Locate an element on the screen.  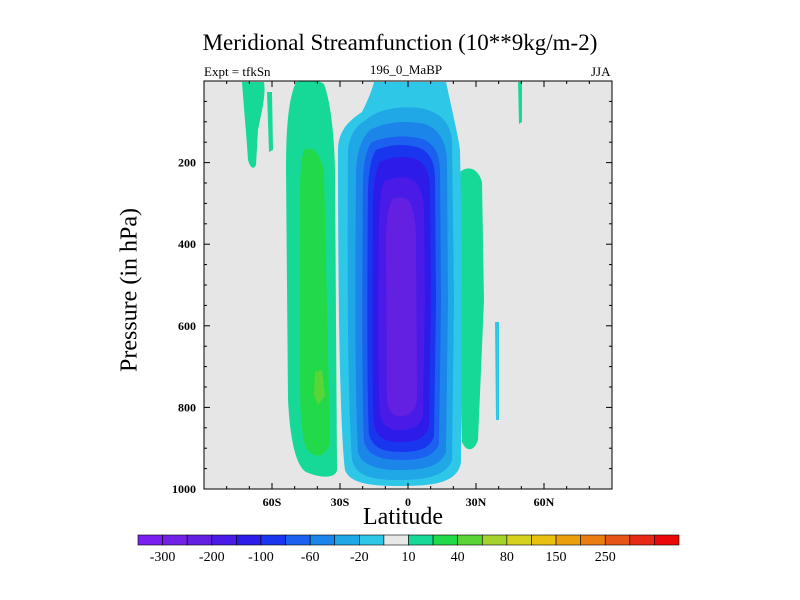
y-tick-label: 800 is located at coordinates (187, 407).